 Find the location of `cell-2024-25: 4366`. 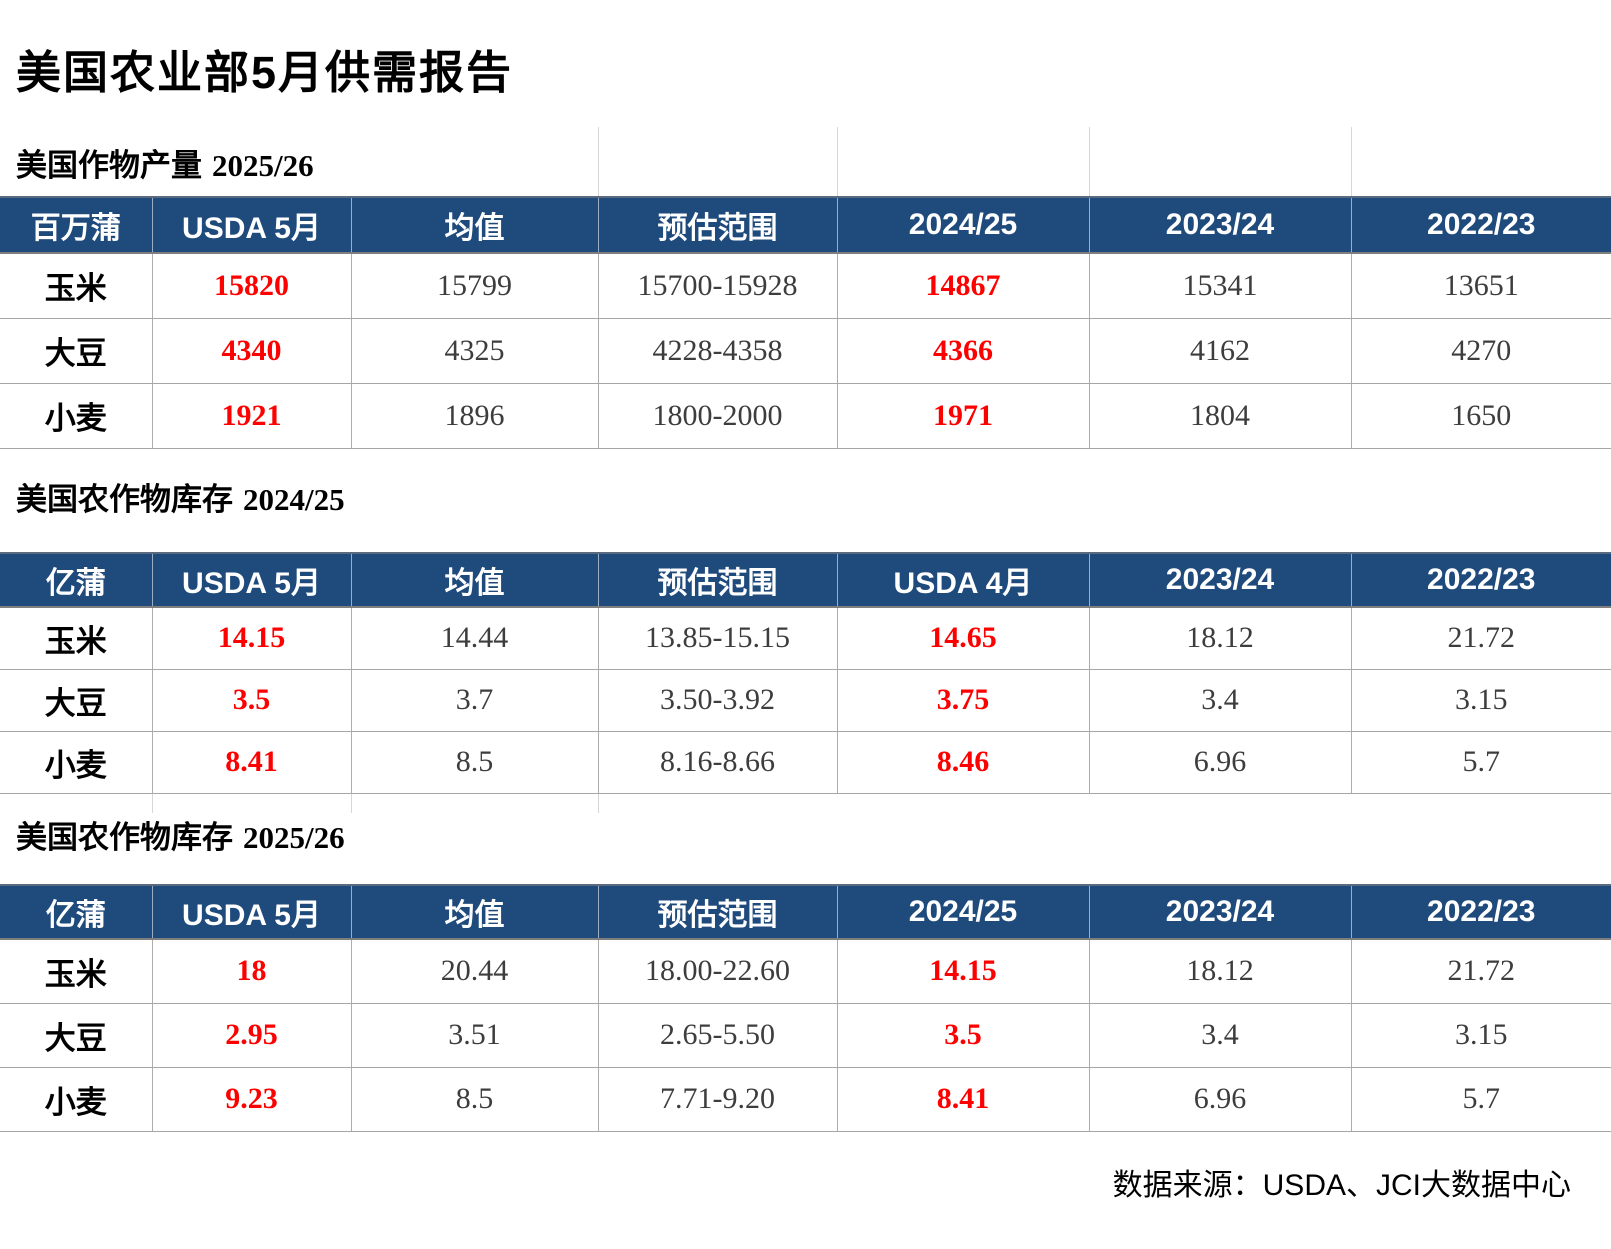

cell-2024-25: 4366 is located at coordinates (963, 351).